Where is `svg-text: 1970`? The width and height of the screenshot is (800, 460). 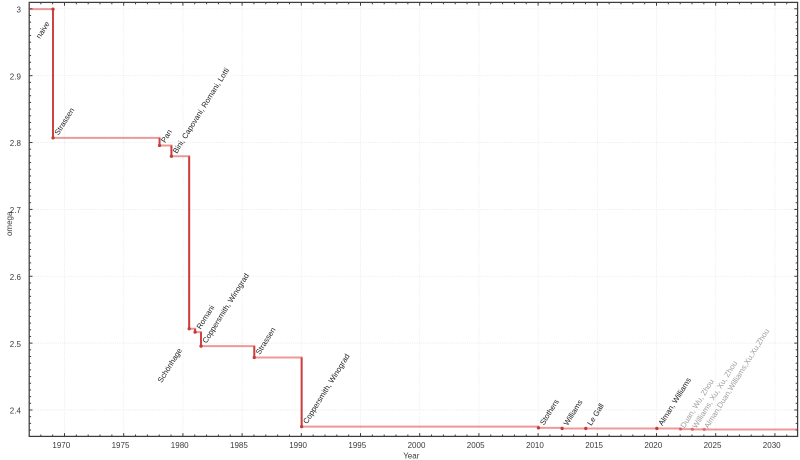
svg-text: 1970 is located at coordinates (61, 445).